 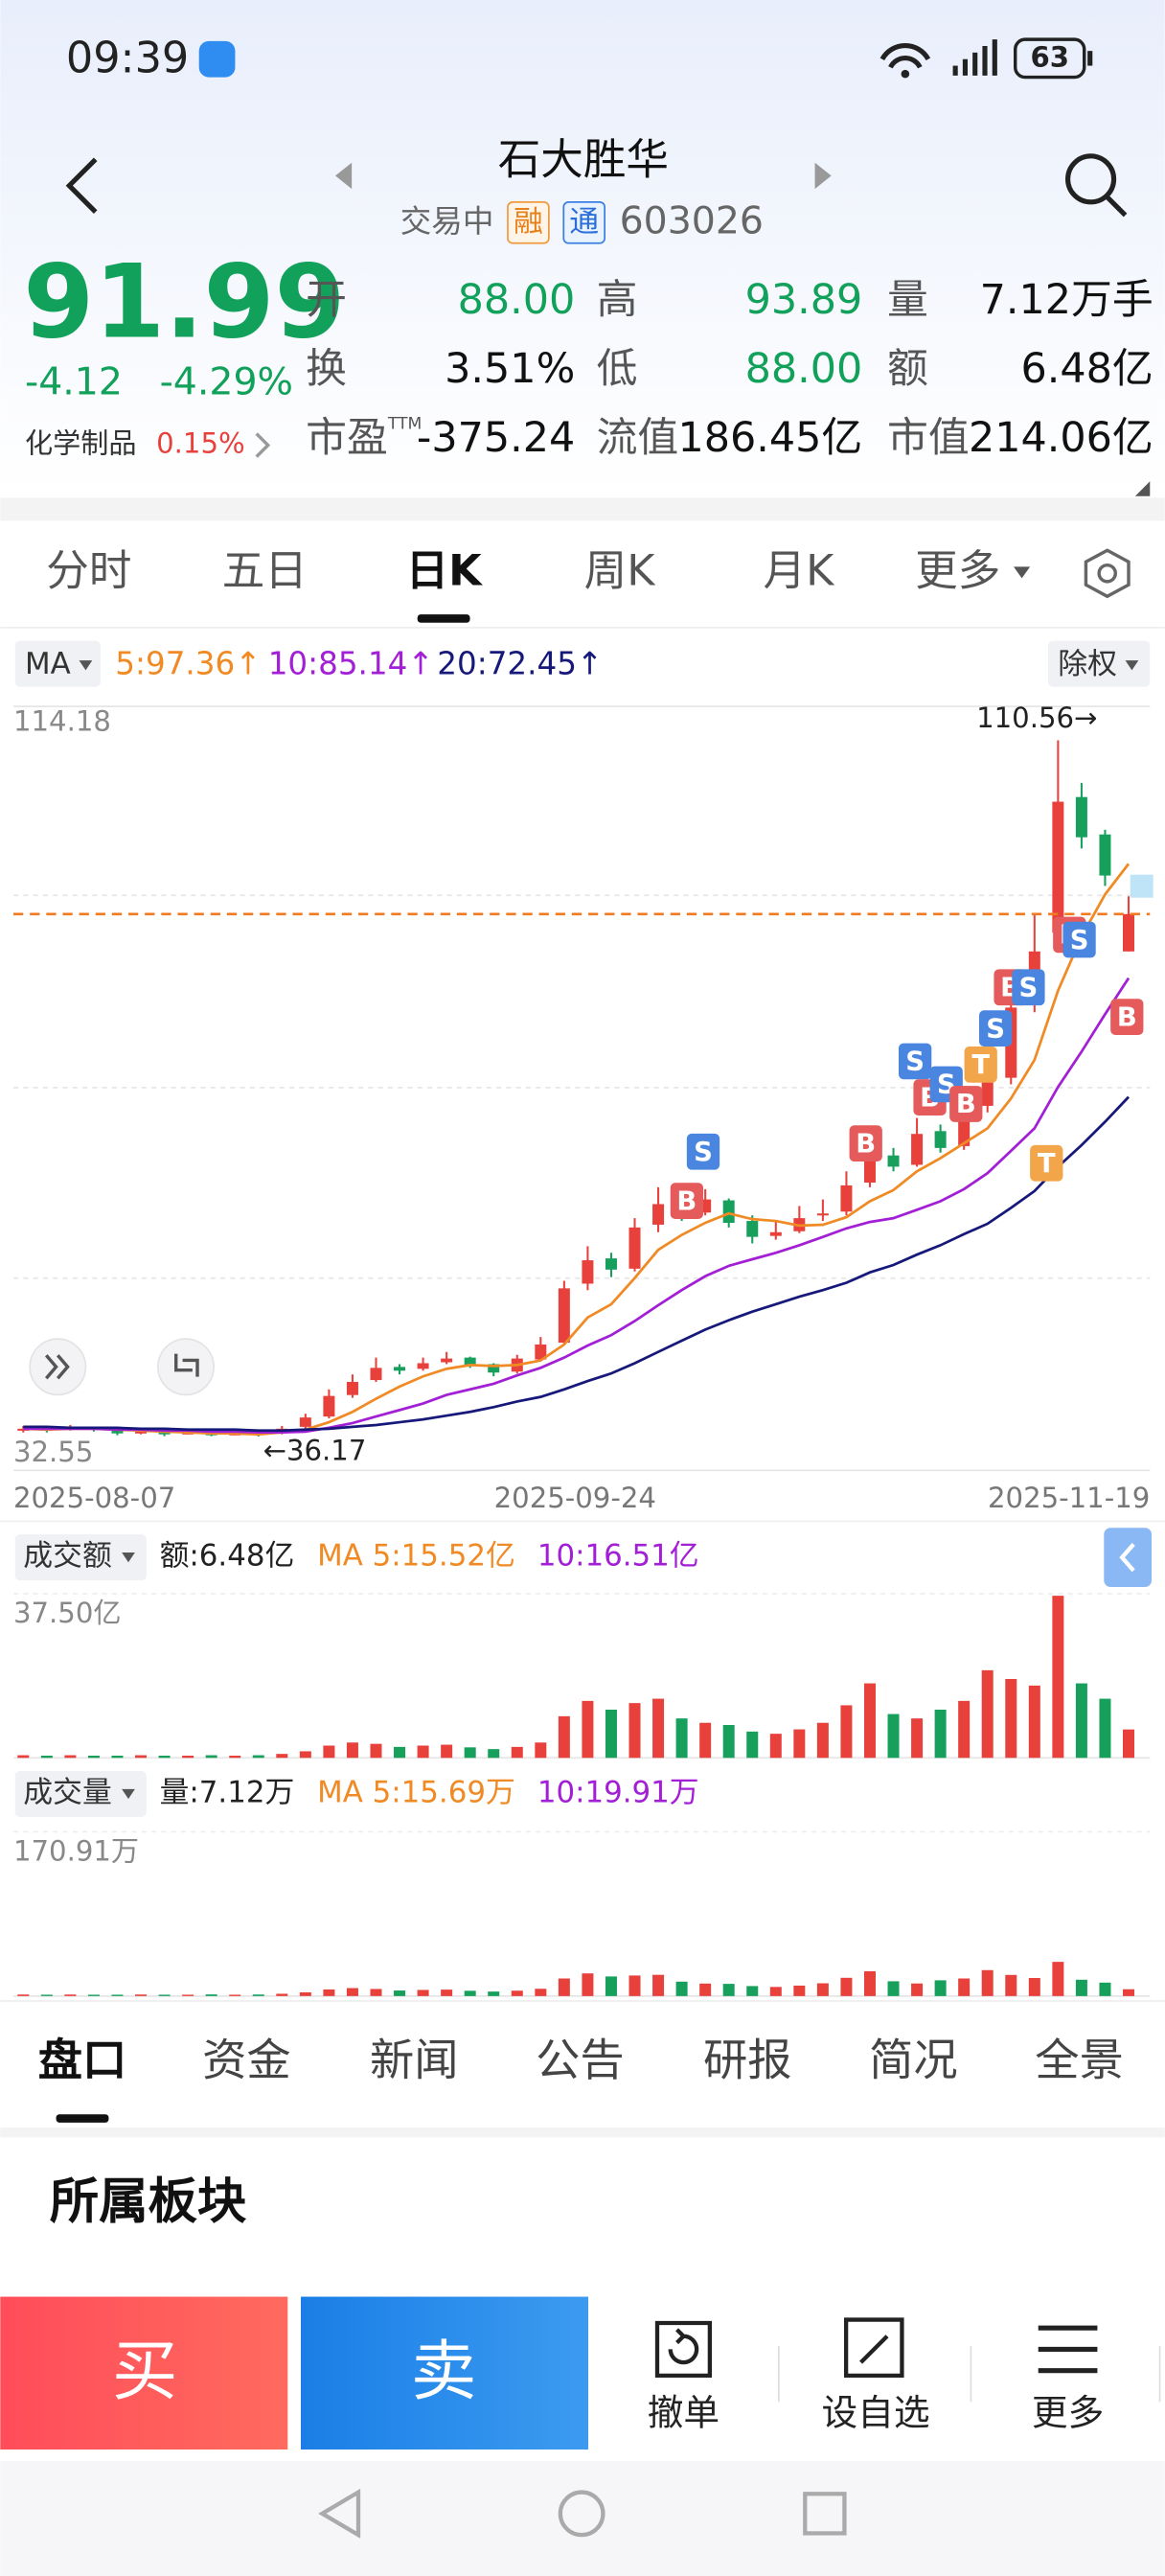 What do you see at coordinates (1069, 1498) in the screenshot?
I see `x-tick-label: 2025-11-19` at bounding box center [1069, 1498].